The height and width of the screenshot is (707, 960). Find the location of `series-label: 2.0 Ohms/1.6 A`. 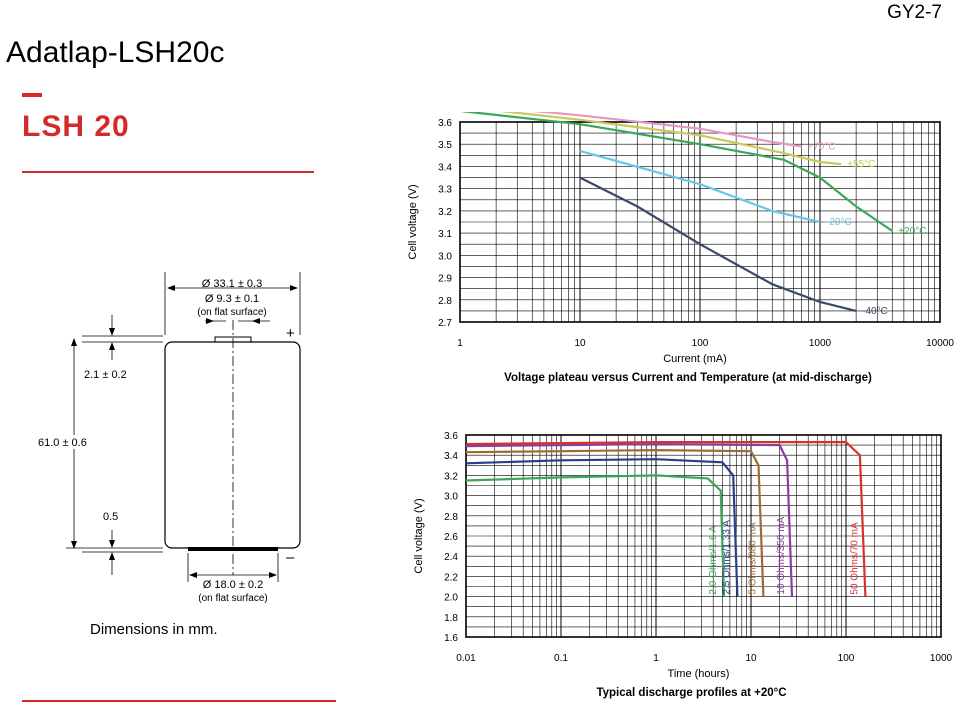

series-label: 2.0 Ohms/1.6 A is located at coordinates (713, 559).